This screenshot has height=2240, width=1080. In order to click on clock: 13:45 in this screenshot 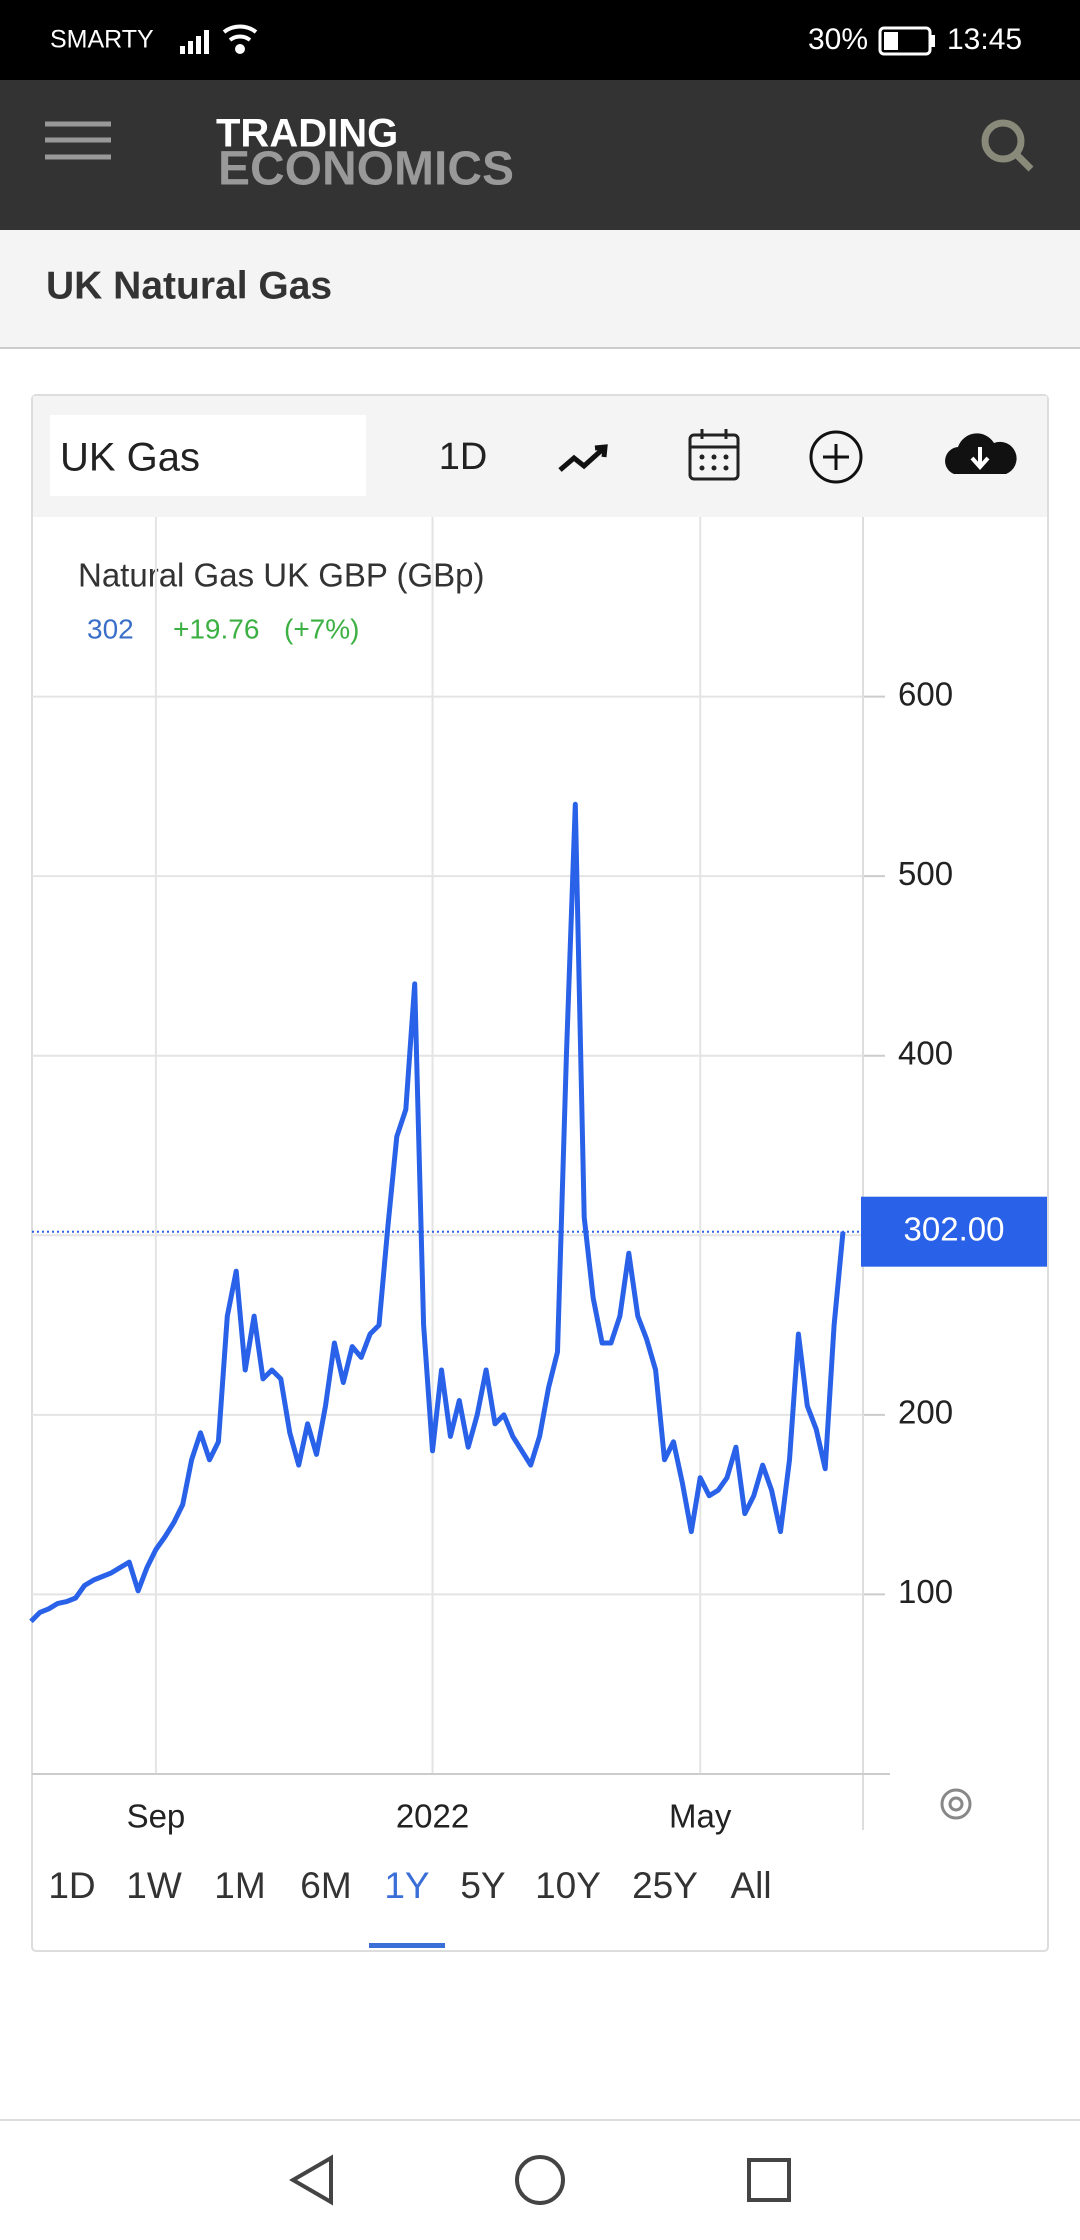, I will do `click(984, 39)`.